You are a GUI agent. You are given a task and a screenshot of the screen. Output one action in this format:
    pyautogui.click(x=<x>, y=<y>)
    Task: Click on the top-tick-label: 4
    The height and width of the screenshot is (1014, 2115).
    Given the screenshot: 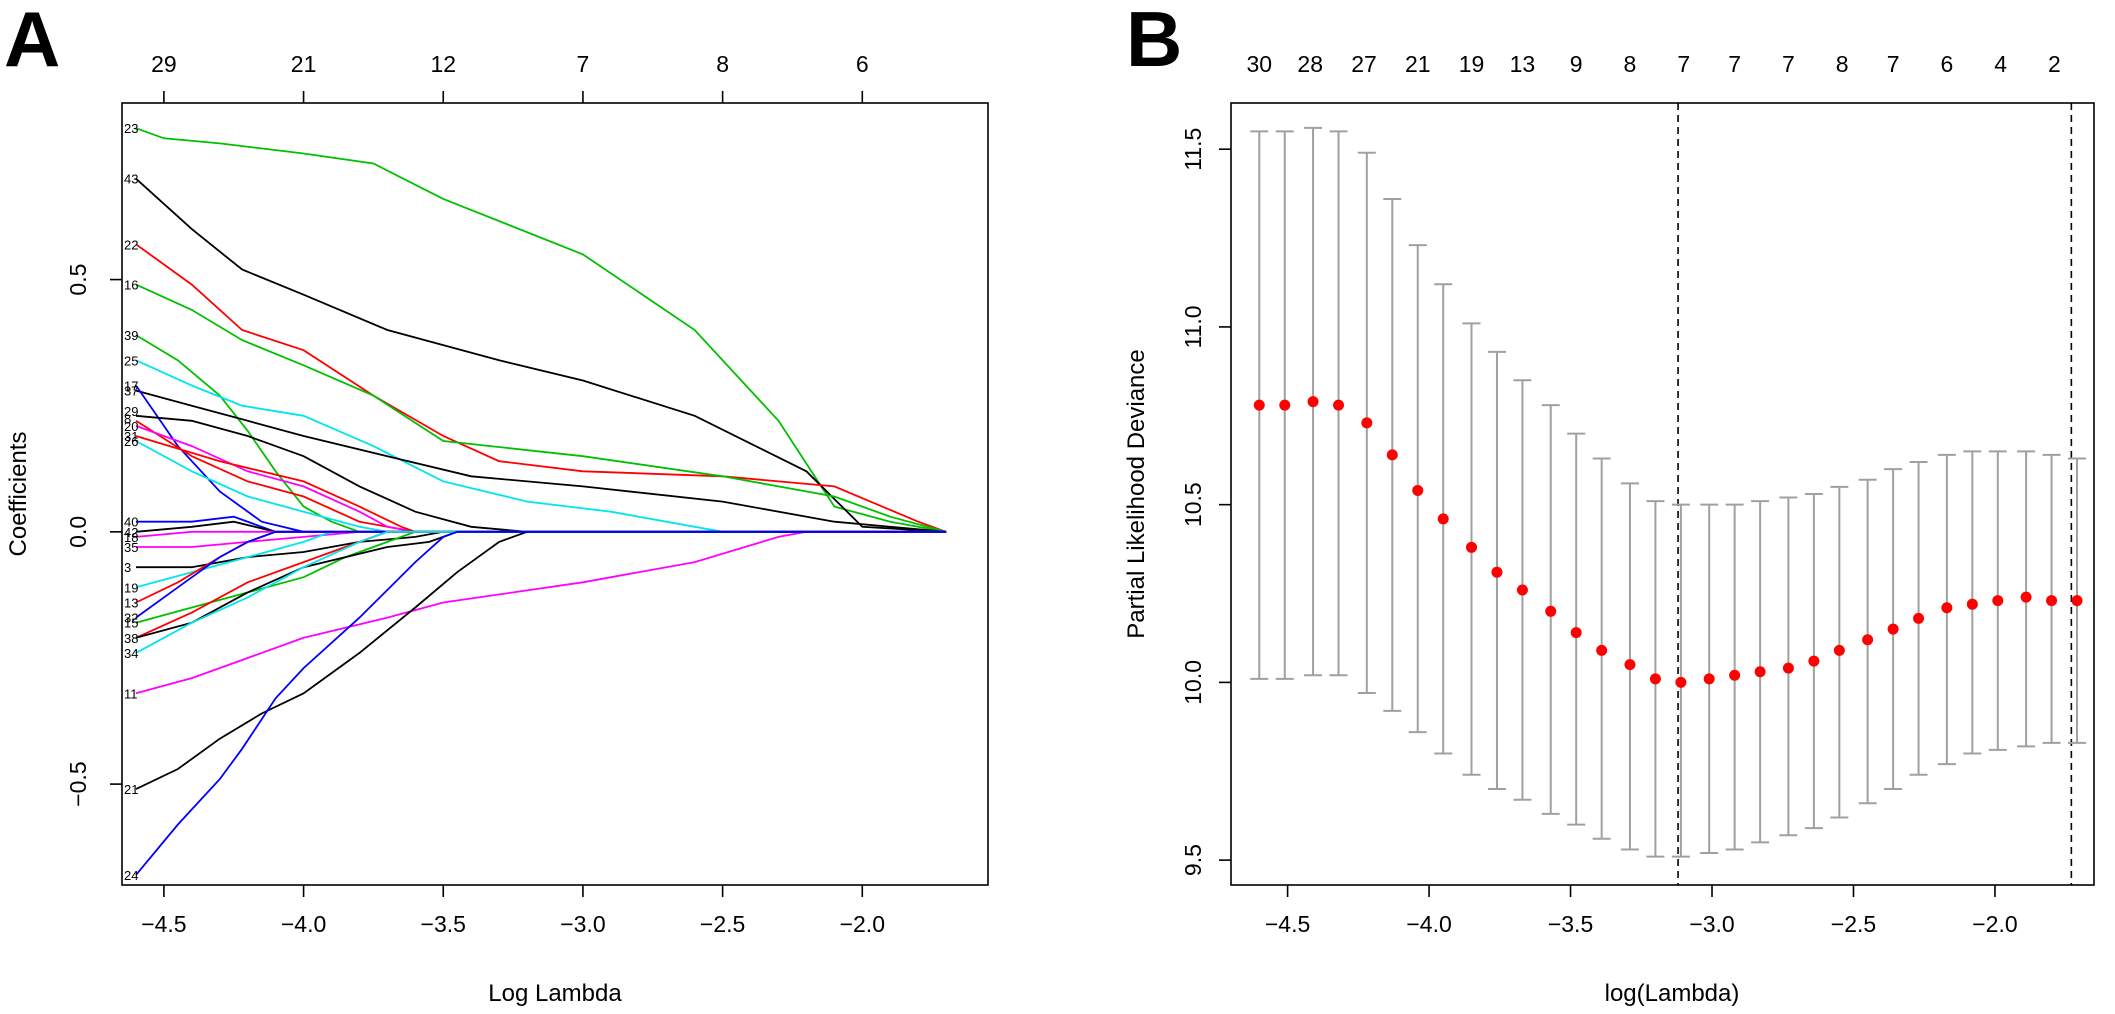 What is the action you would take?
    pyautogui.click(x=2000, y=64)
    